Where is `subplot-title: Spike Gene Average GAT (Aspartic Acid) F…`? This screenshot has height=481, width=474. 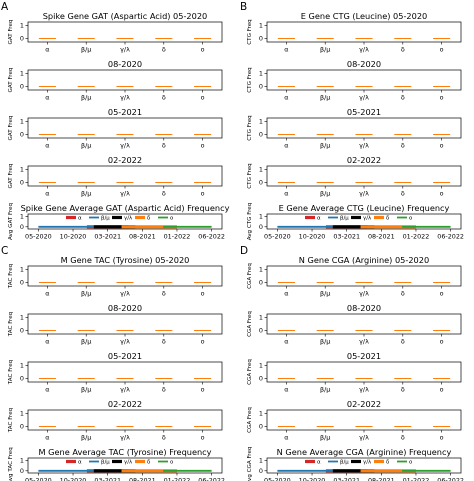 subplot-title: Spike Gene Average GAT (Aspartic Acid) F… is located at coordinates (125, 208).